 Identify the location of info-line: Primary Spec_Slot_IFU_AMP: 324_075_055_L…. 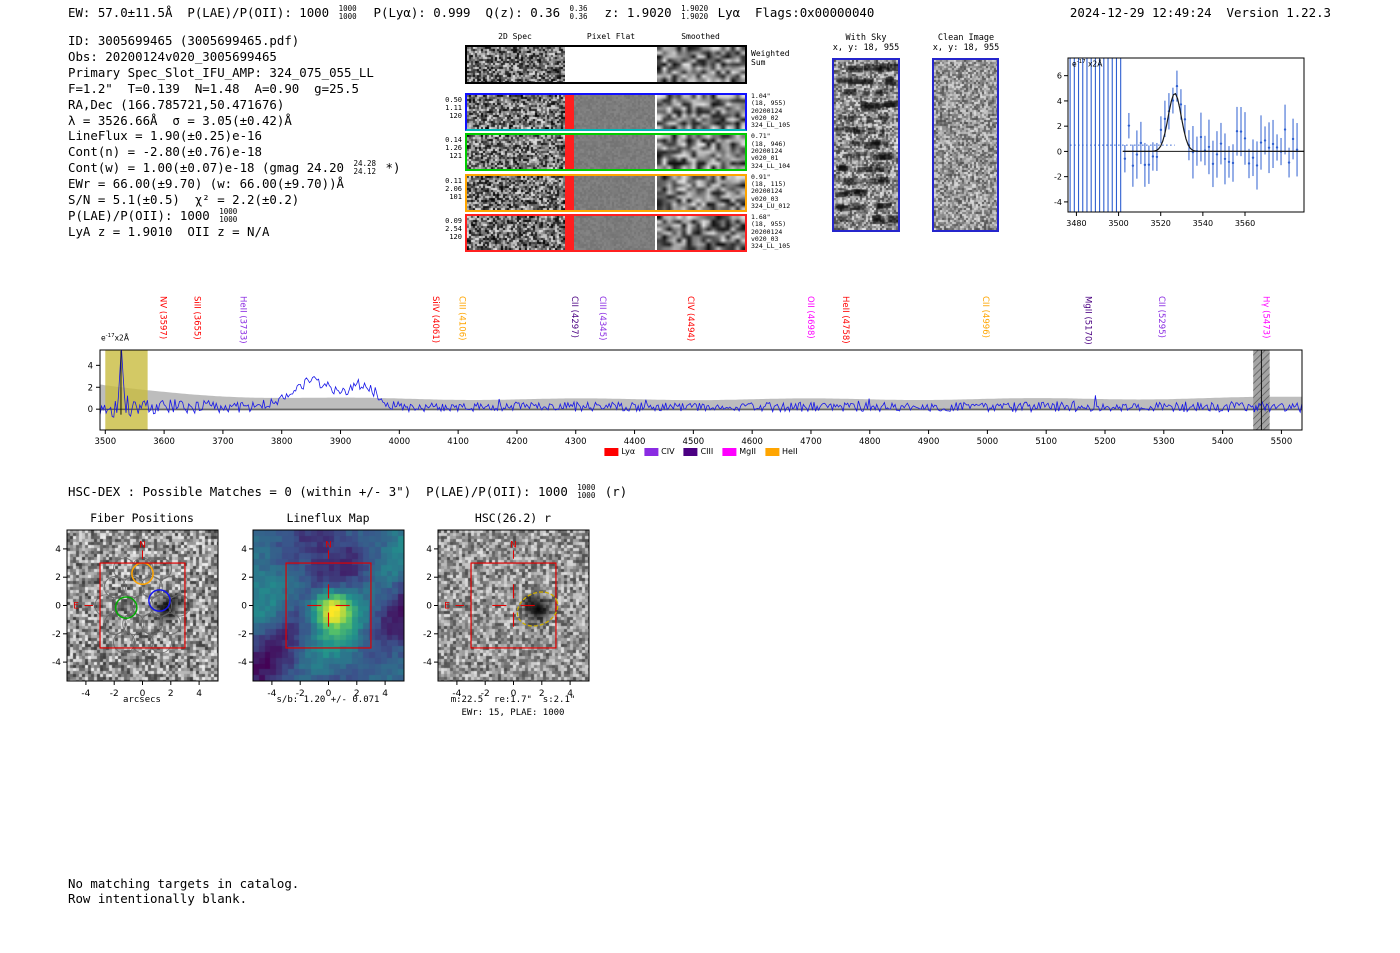
(234, 73).